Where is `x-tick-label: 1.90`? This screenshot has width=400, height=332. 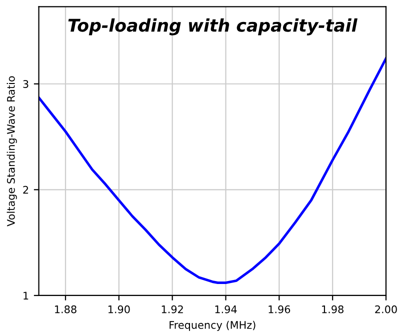 x-tick-label: 1.90 is located at coordinates (119, 309).